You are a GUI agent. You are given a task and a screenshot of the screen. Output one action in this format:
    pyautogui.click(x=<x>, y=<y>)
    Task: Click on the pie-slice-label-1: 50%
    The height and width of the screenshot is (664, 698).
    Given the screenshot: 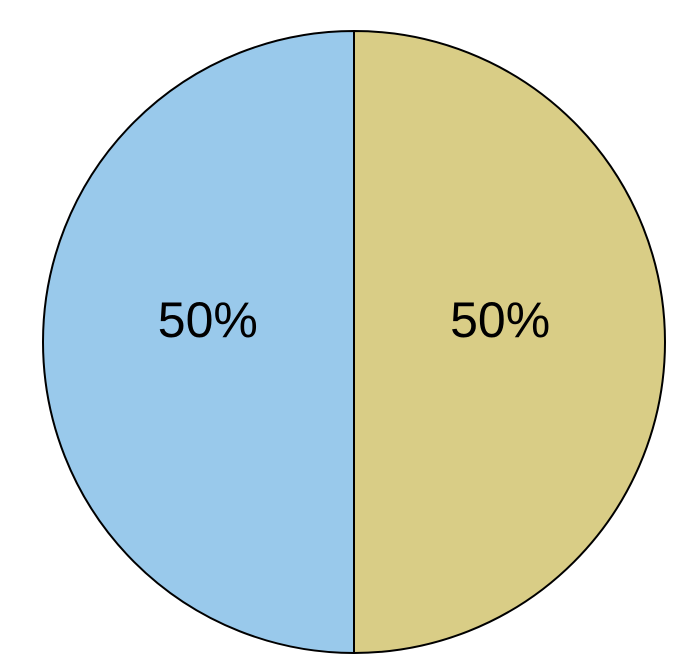 What is the action you would take?
    pyautogui.click(x=208, y=320)
    